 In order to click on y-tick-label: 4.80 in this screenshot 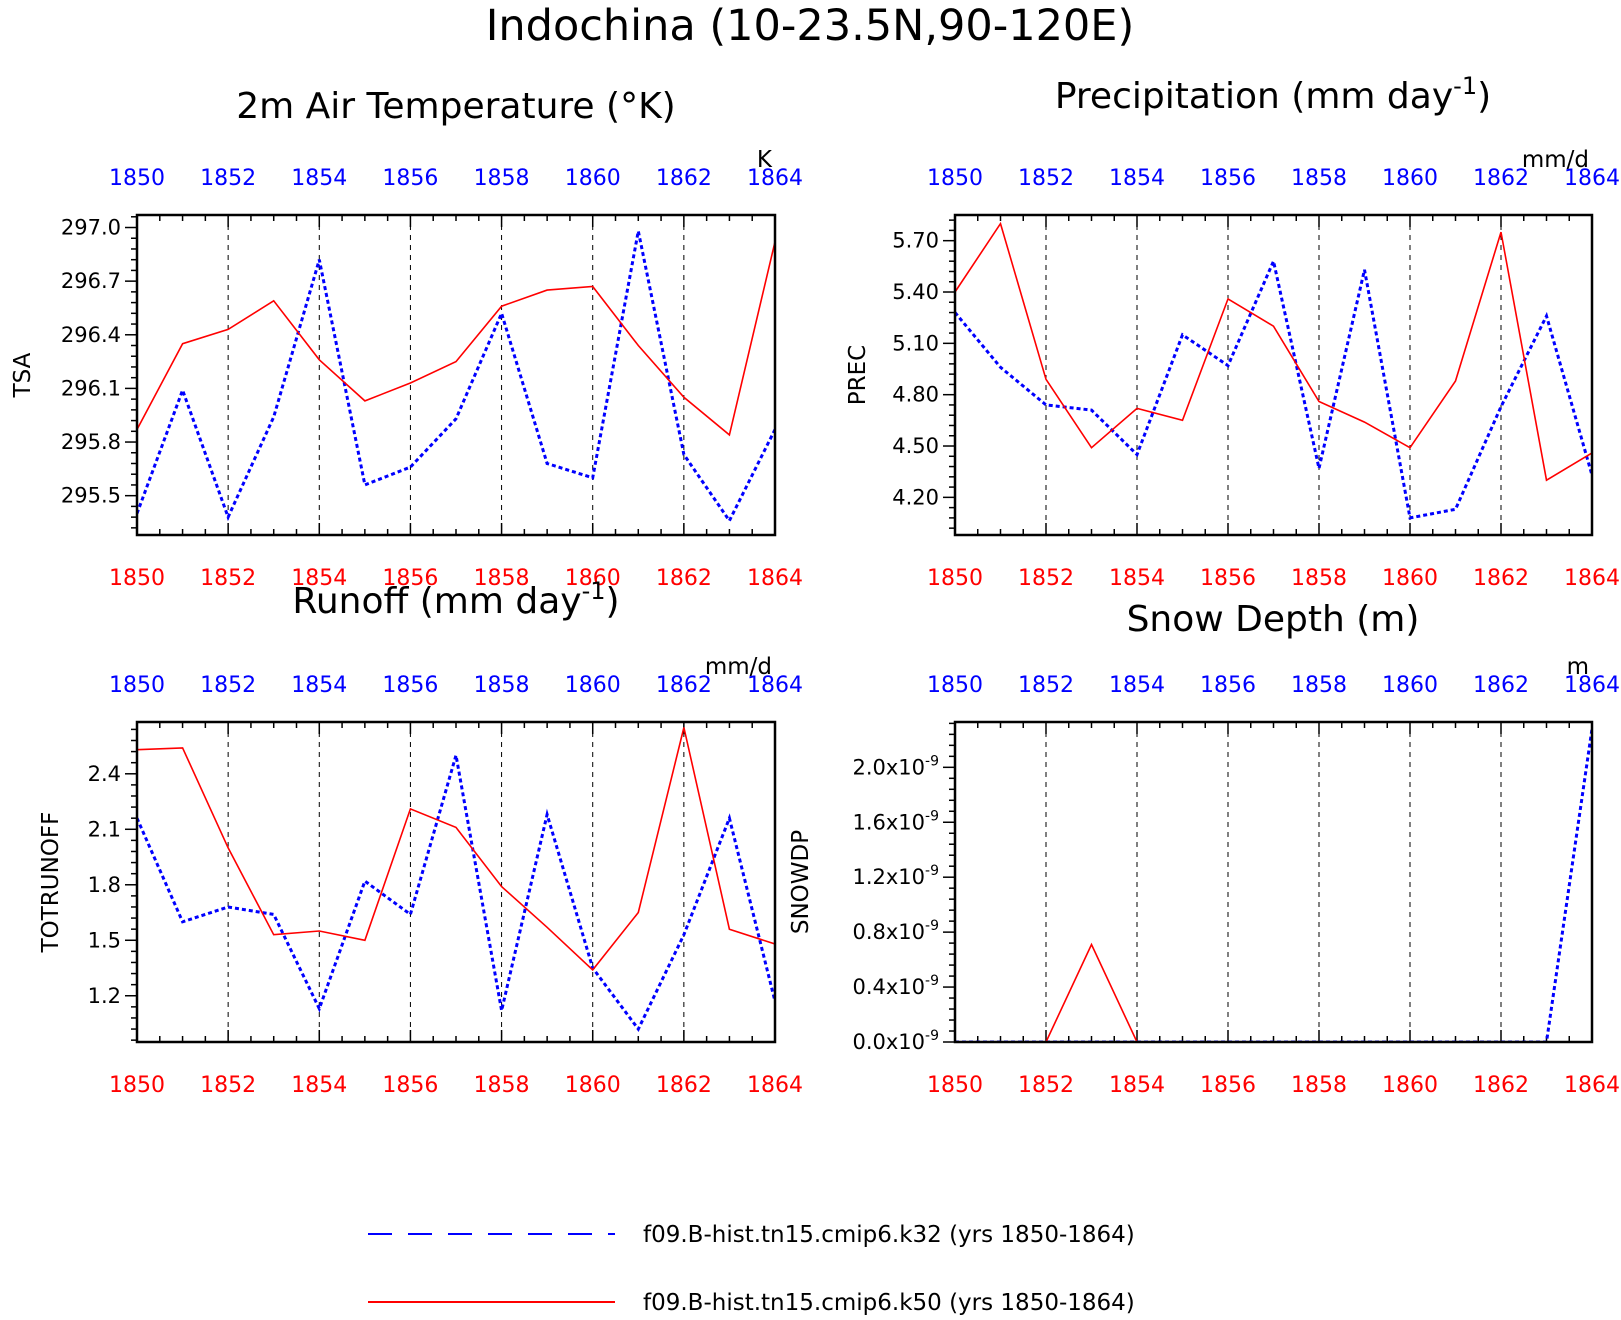, I will do `click(915, 395)`.